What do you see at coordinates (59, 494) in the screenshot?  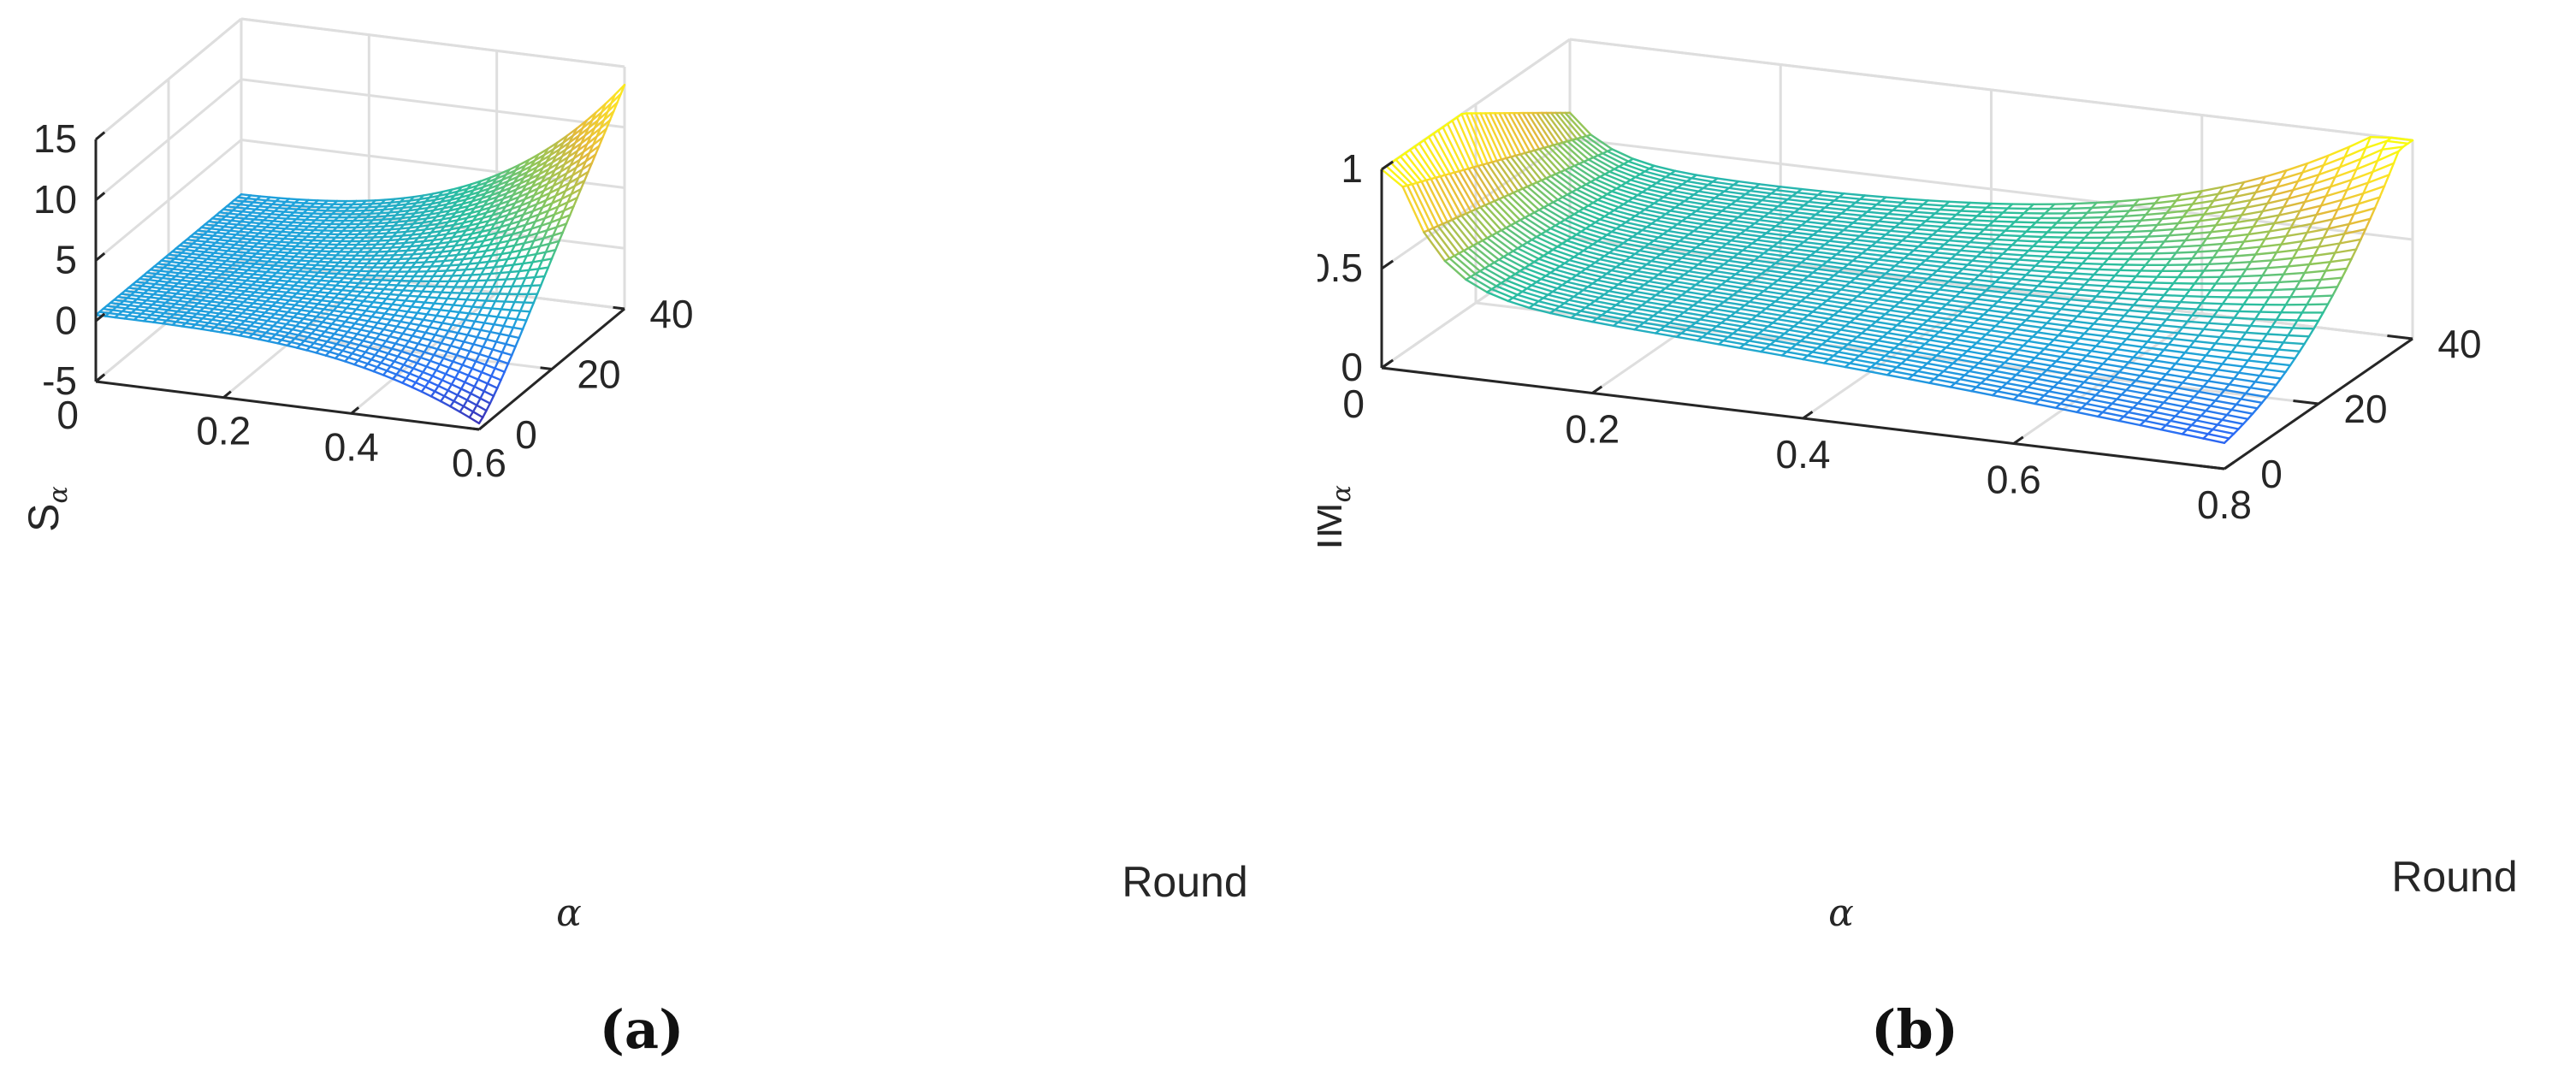 I see `z-axis-label-sub-a: α` at bounding box center [59, 494].